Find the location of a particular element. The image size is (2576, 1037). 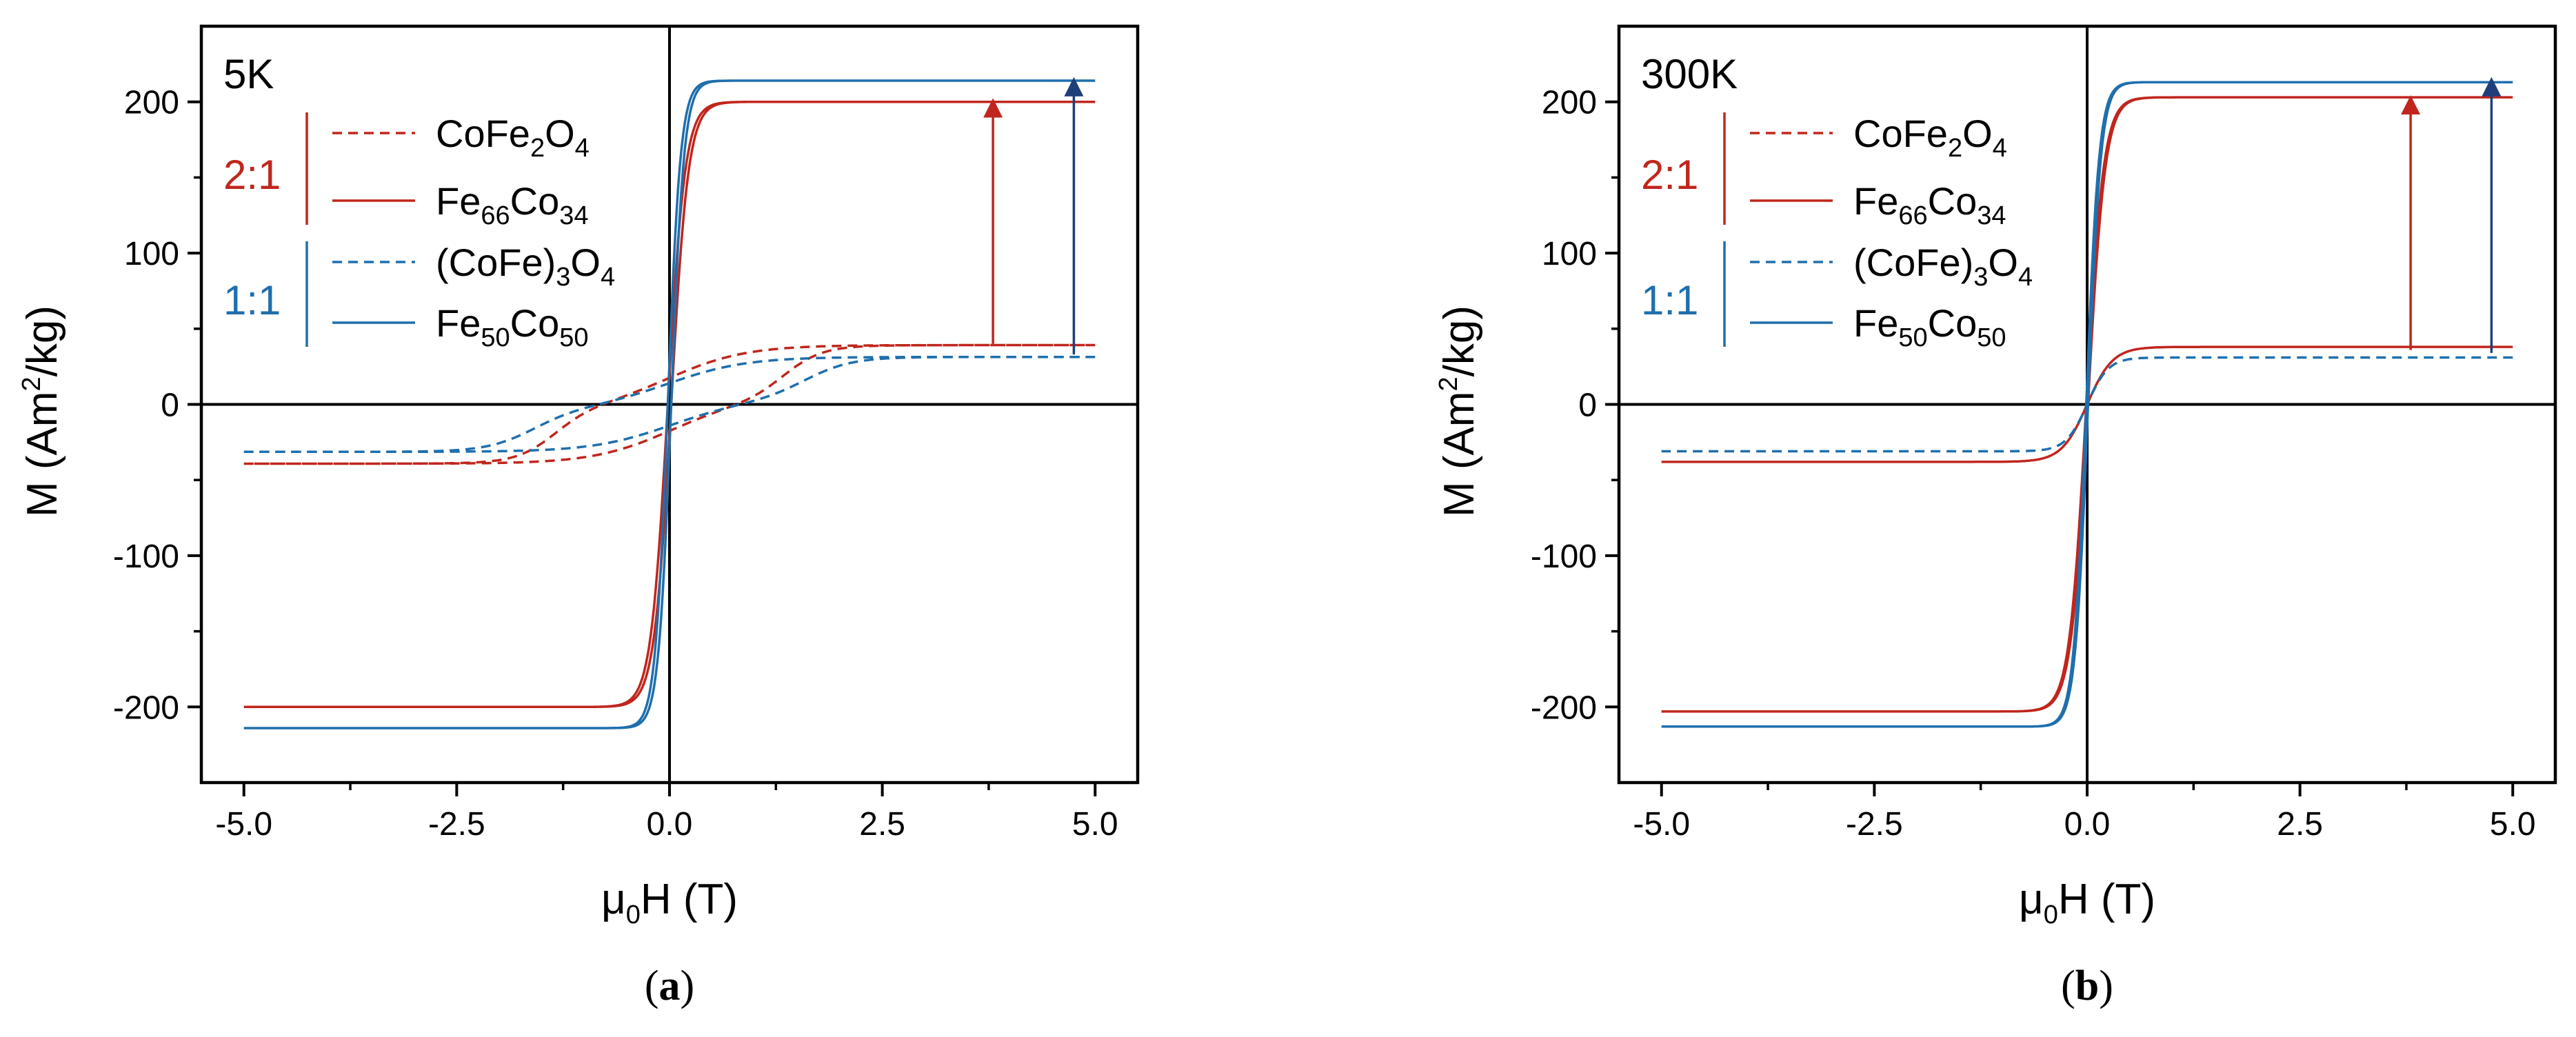

panel-label: (b) is located at coordinates (2087, 986).